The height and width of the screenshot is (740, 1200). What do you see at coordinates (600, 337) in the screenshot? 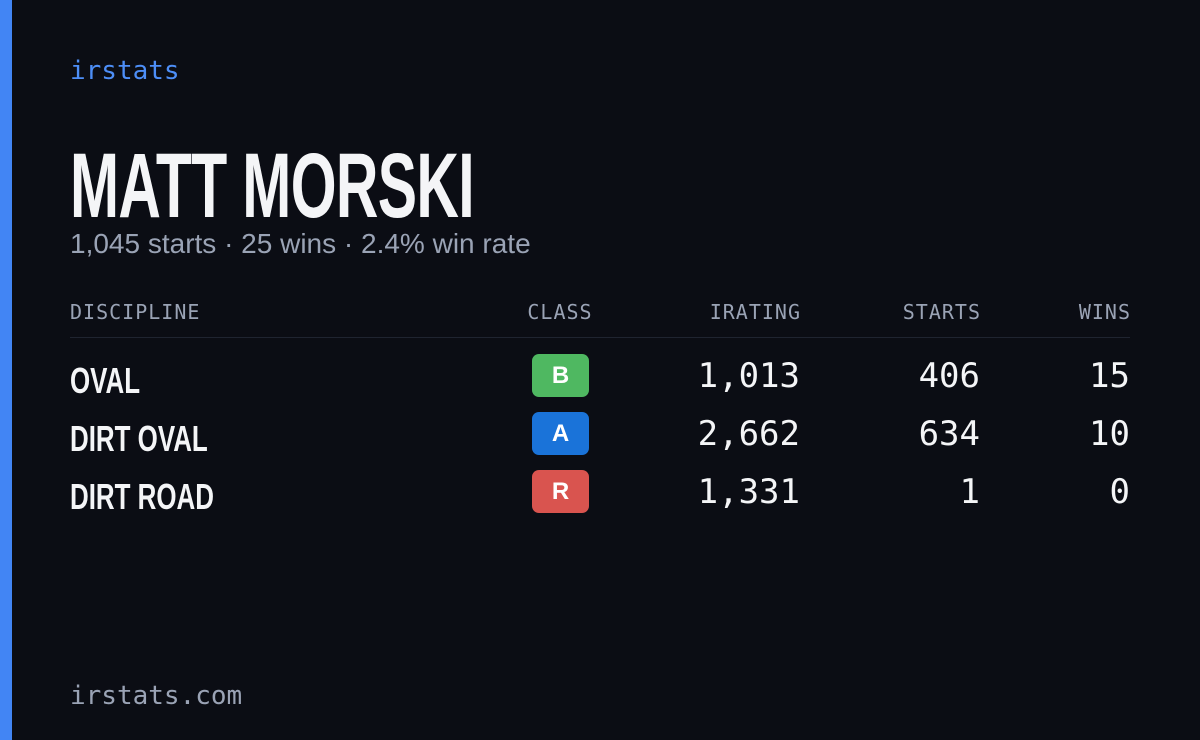
I see `header-rule` at bounding box center [600, 337].